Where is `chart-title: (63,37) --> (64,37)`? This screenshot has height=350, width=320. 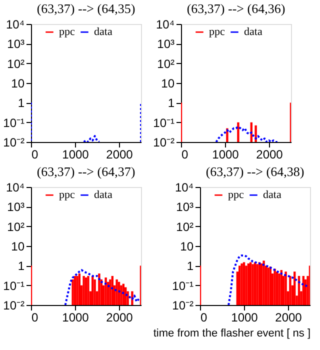 chart-title: (63,37) --> (64,37) is located at coordinates (86, 171).